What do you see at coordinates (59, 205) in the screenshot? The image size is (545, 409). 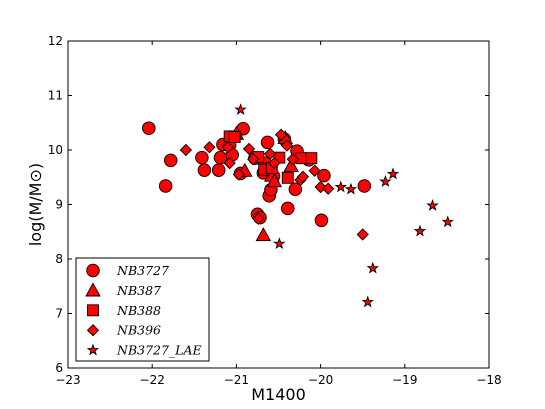 I see `y-tick-label: 9` at bounding box center [59, 205].